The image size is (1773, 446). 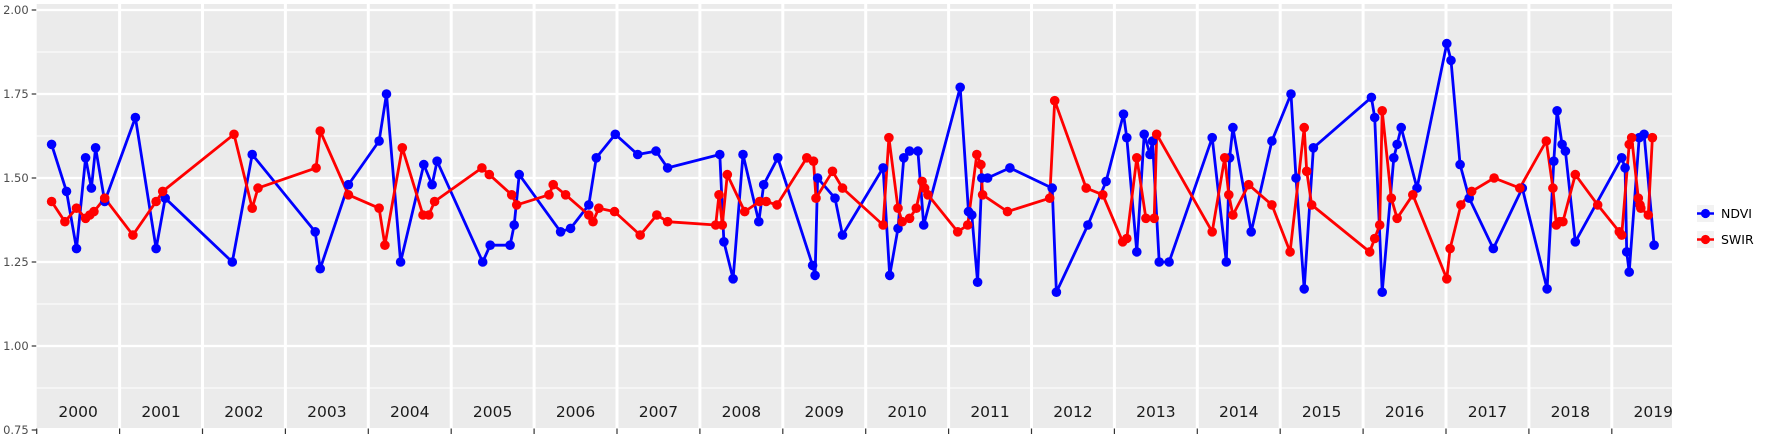 I want to click on x-axis-year-label: 2000, so click(x=77, y=412).